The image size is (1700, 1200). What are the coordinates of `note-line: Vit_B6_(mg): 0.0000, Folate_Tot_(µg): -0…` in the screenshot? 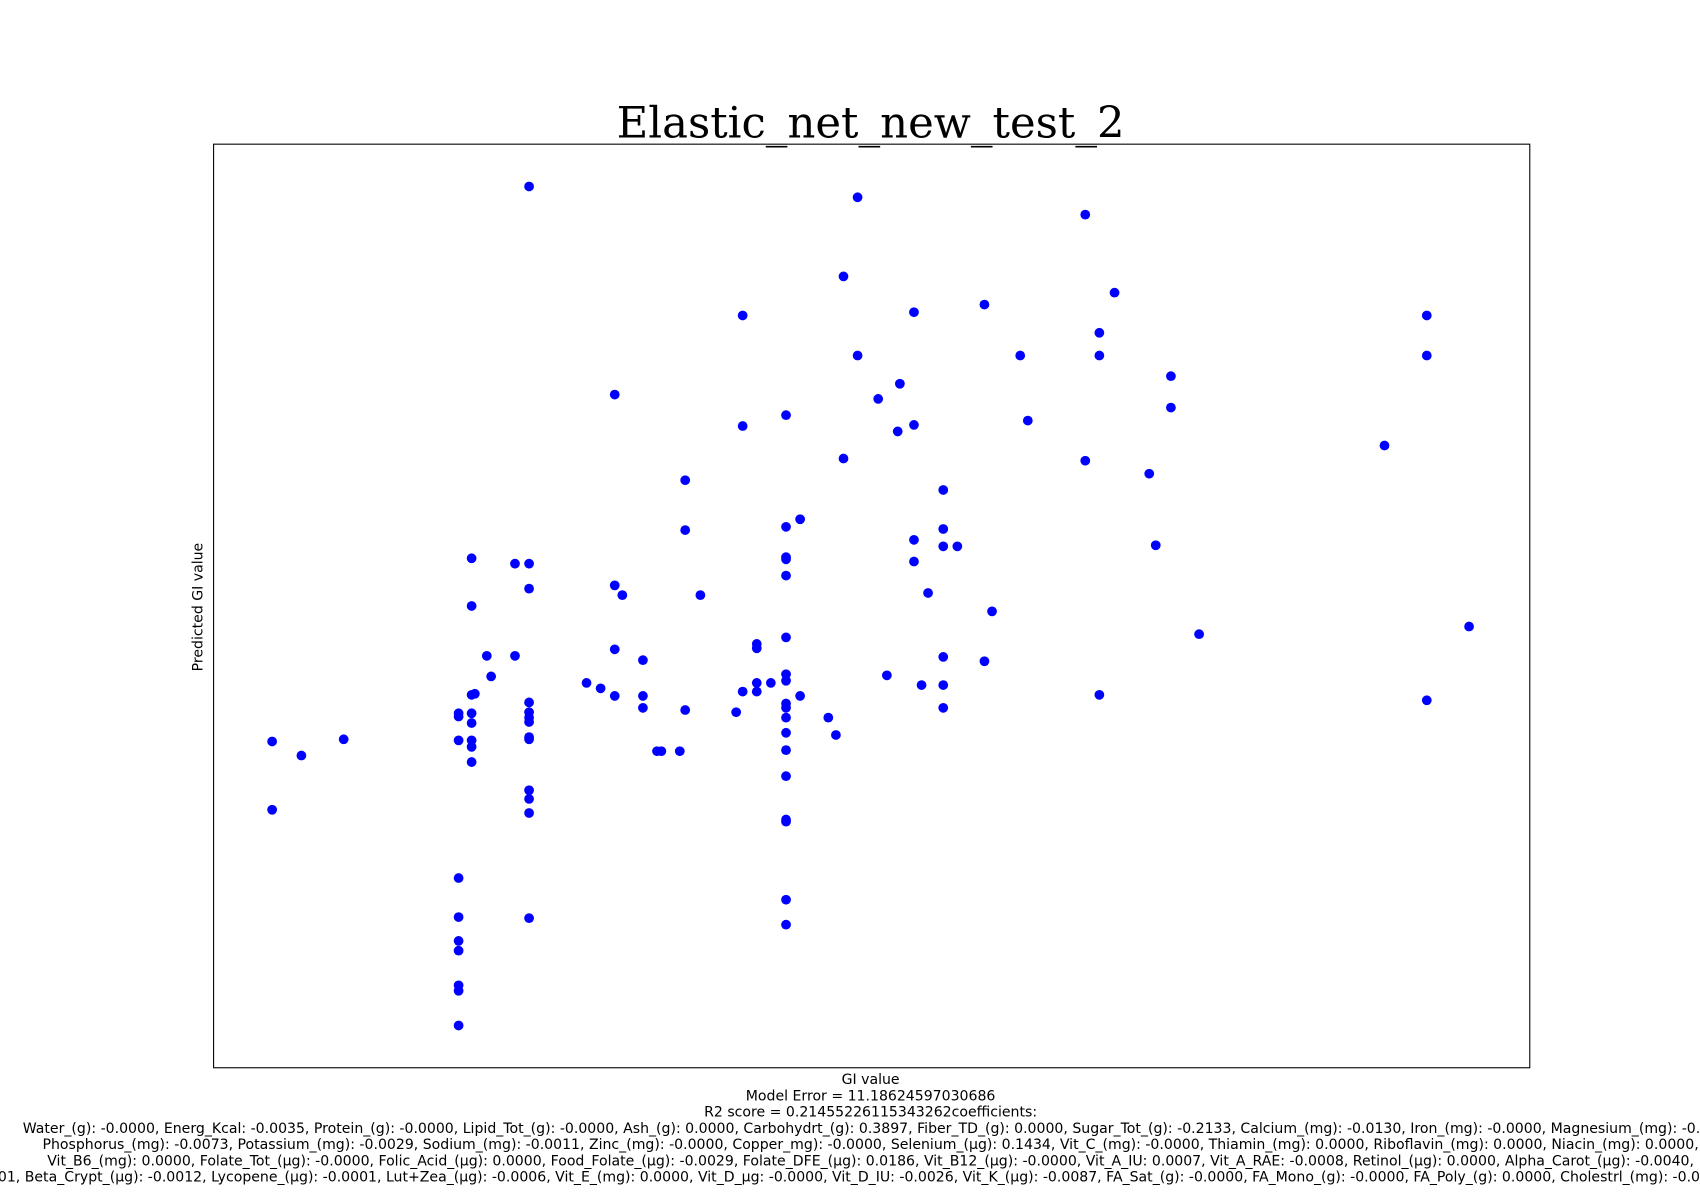 It's located at (870, 1161).